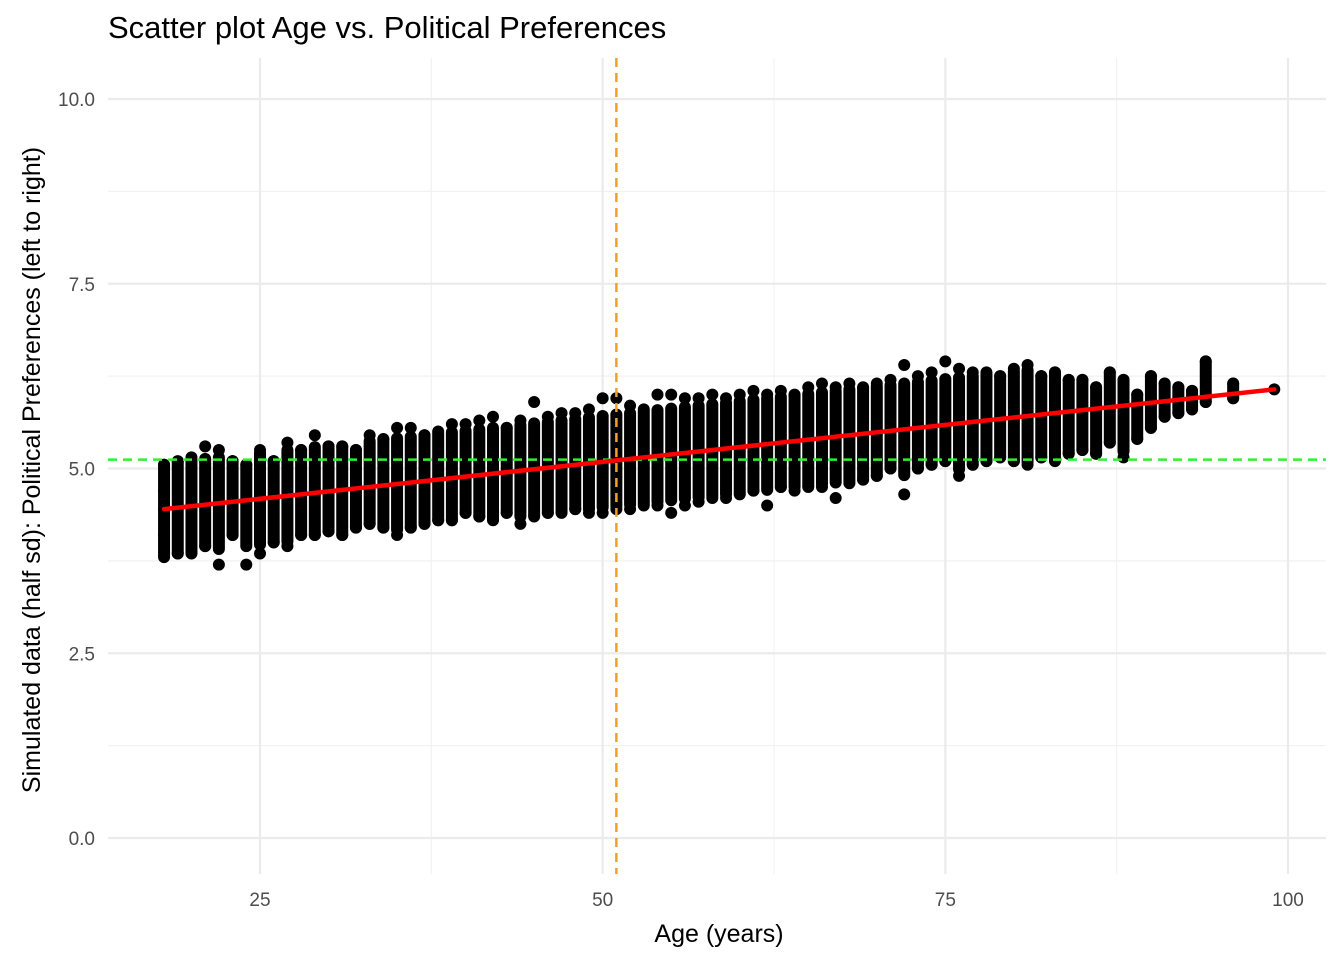 The height and width of the screenshot is (960, 1344). What do you see at coordinates (82, 654) in the screenshot?
I see `y-tick-label: 2.5` at bounding box center [82, 654].